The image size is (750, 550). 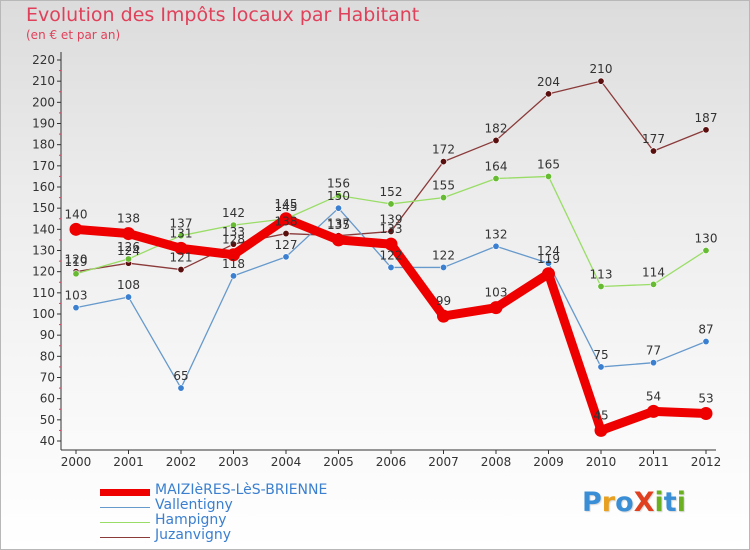 I want to click on data-label: 142, so click(x=233, y=213).